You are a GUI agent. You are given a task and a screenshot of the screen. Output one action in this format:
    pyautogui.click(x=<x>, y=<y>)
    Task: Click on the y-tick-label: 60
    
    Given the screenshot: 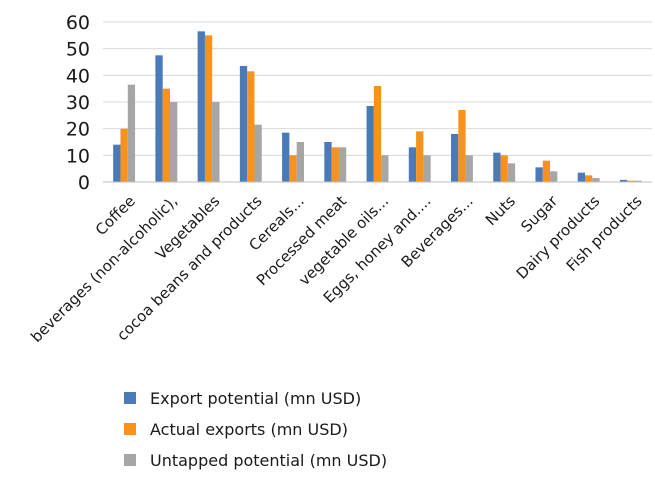 What is the action you would take?
    pyautogui.click(x=78, y=23)
    